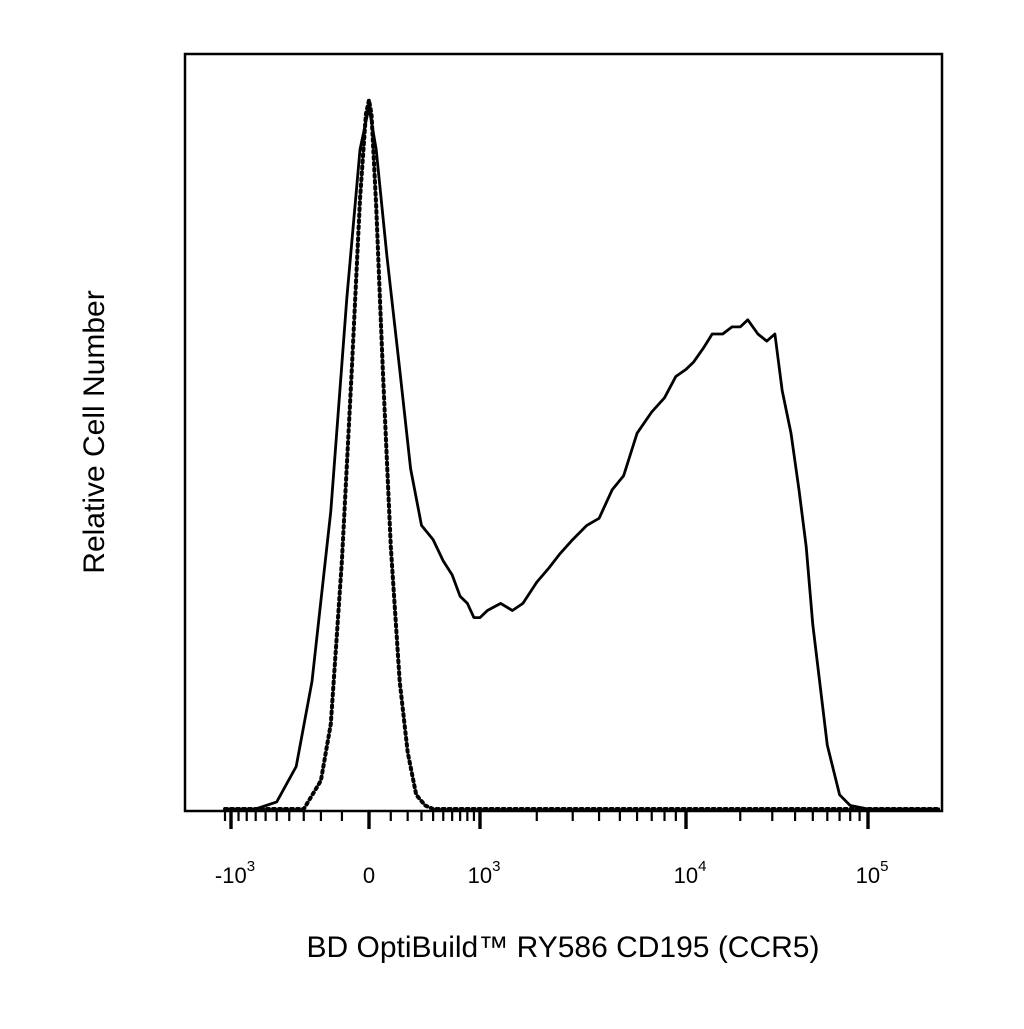 This screenshot has height=1029, width=1024. I want to click on y-axis-title: Relative Cell Number, so click(94, 431).